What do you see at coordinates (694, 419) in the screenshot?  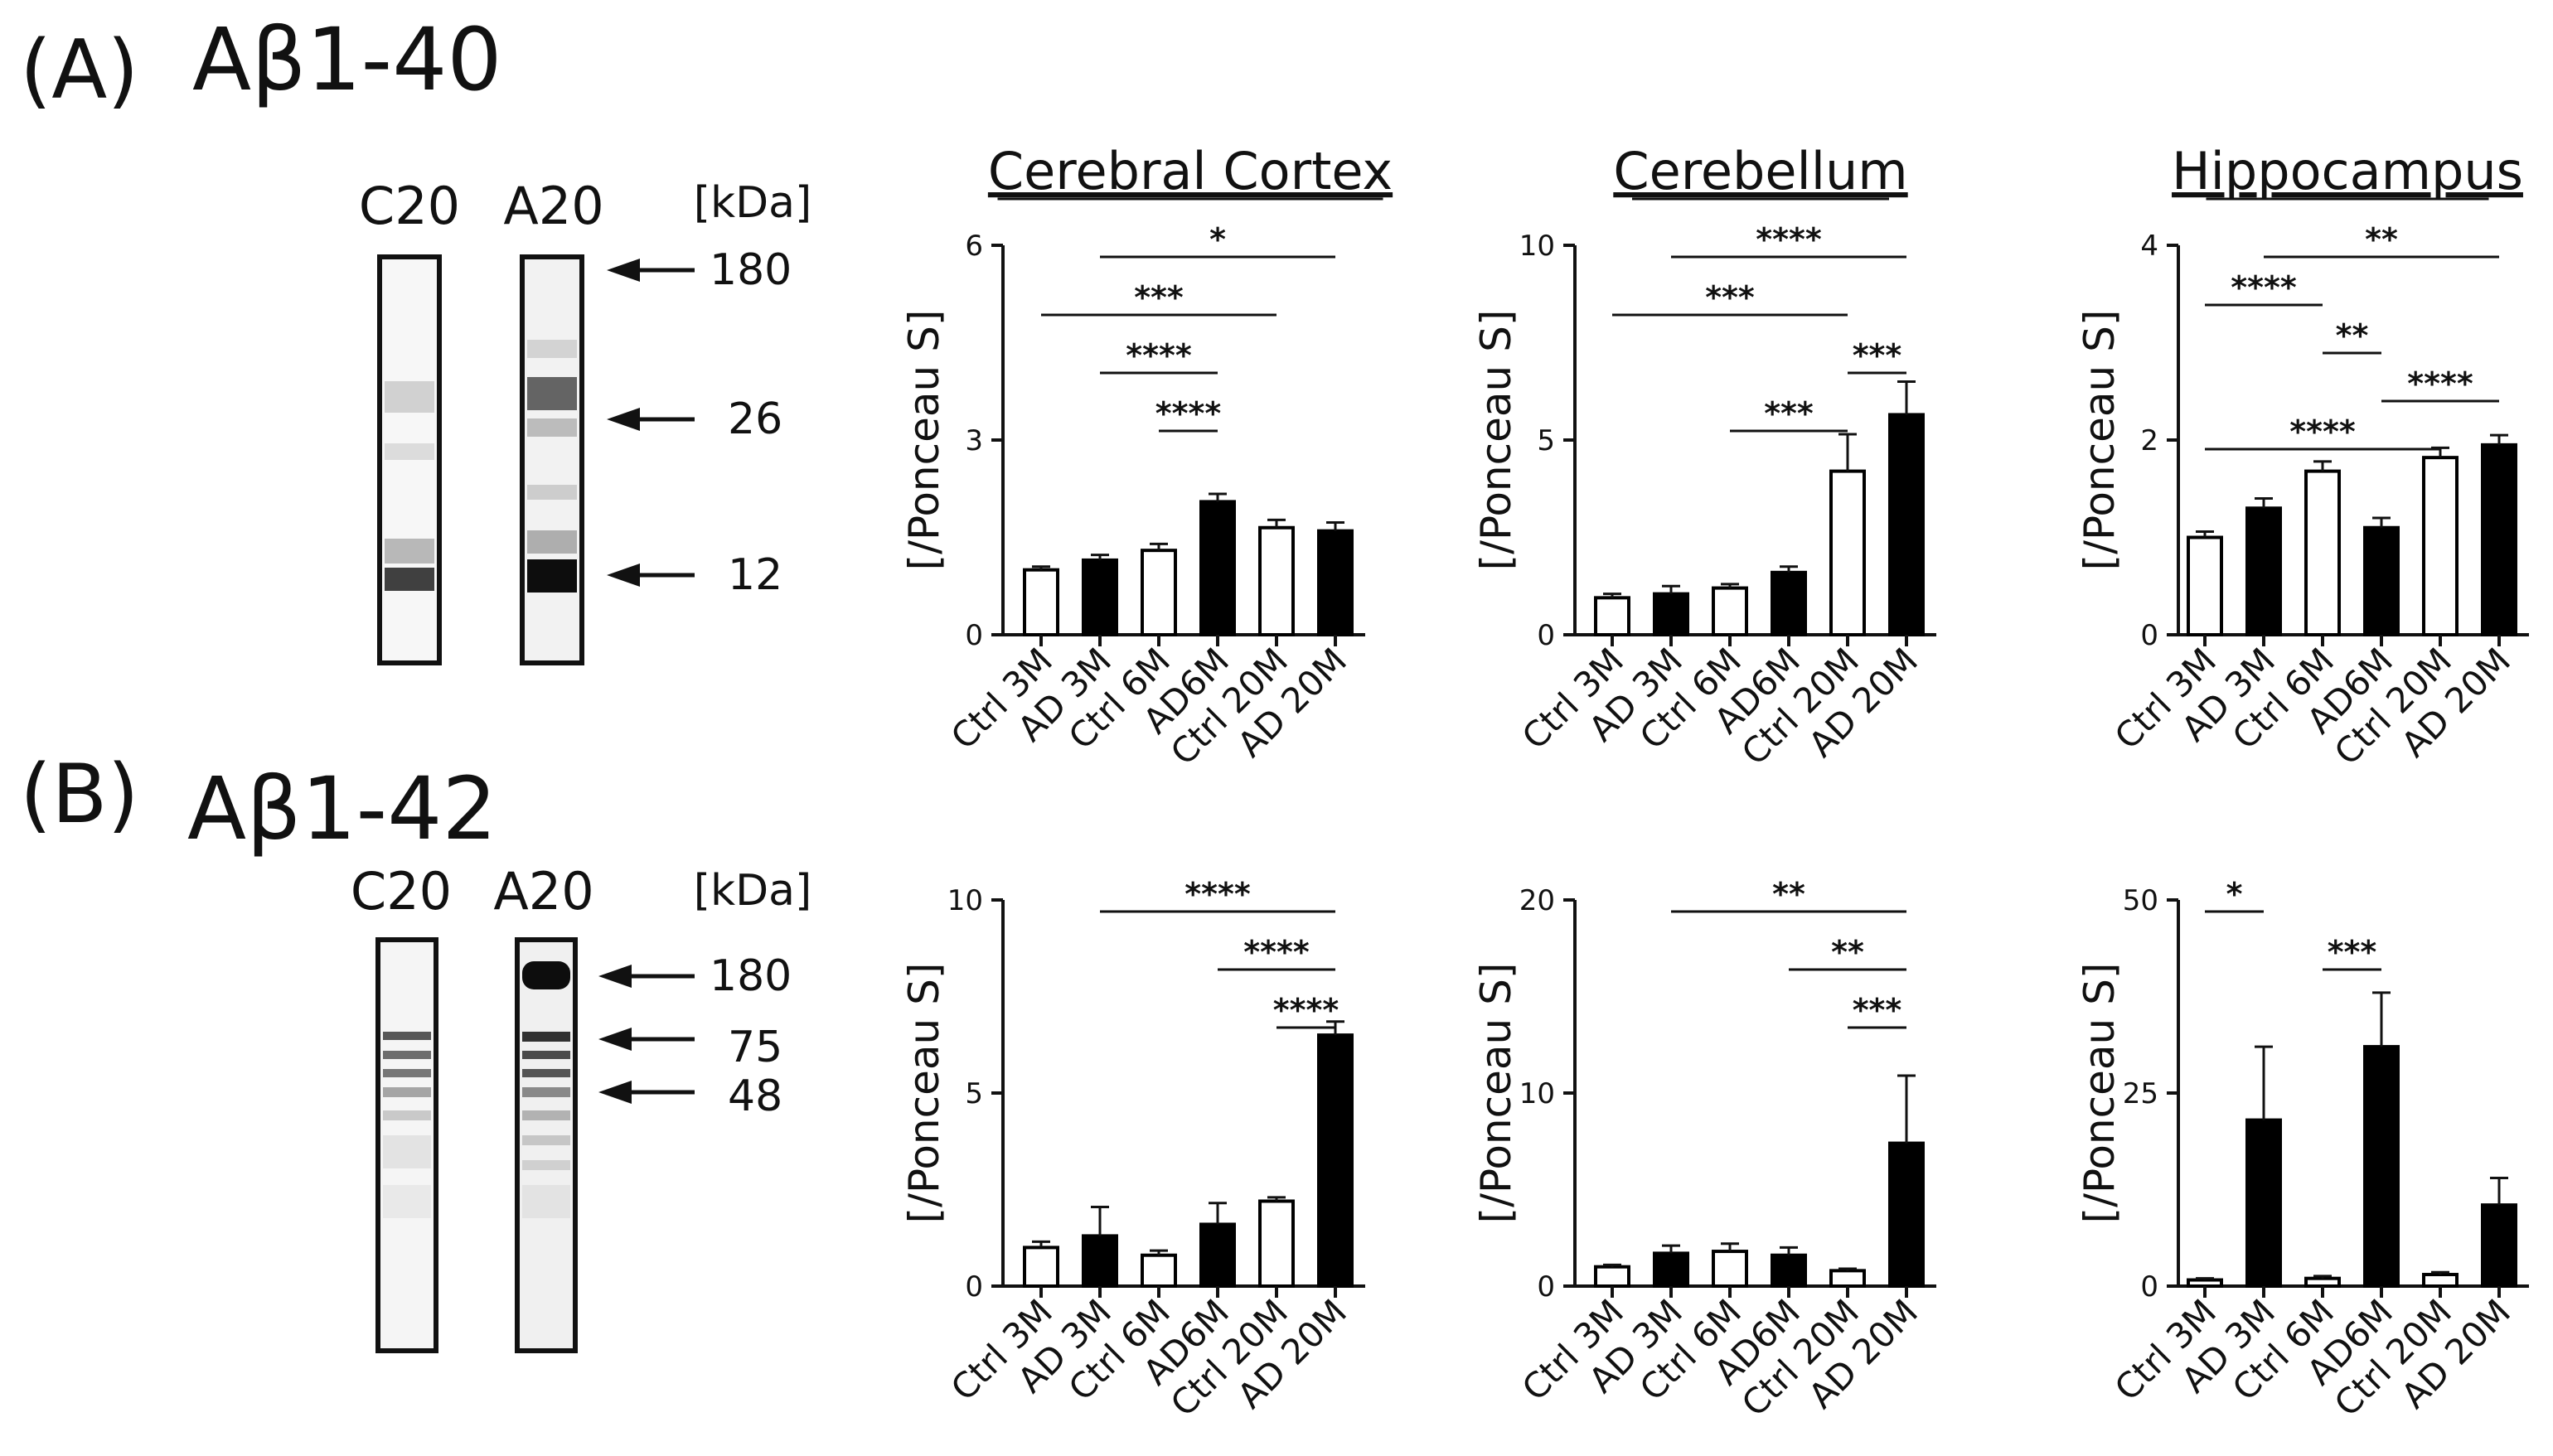 I see `blot-a-marker-26: 26` at bounding box center [694, 419].